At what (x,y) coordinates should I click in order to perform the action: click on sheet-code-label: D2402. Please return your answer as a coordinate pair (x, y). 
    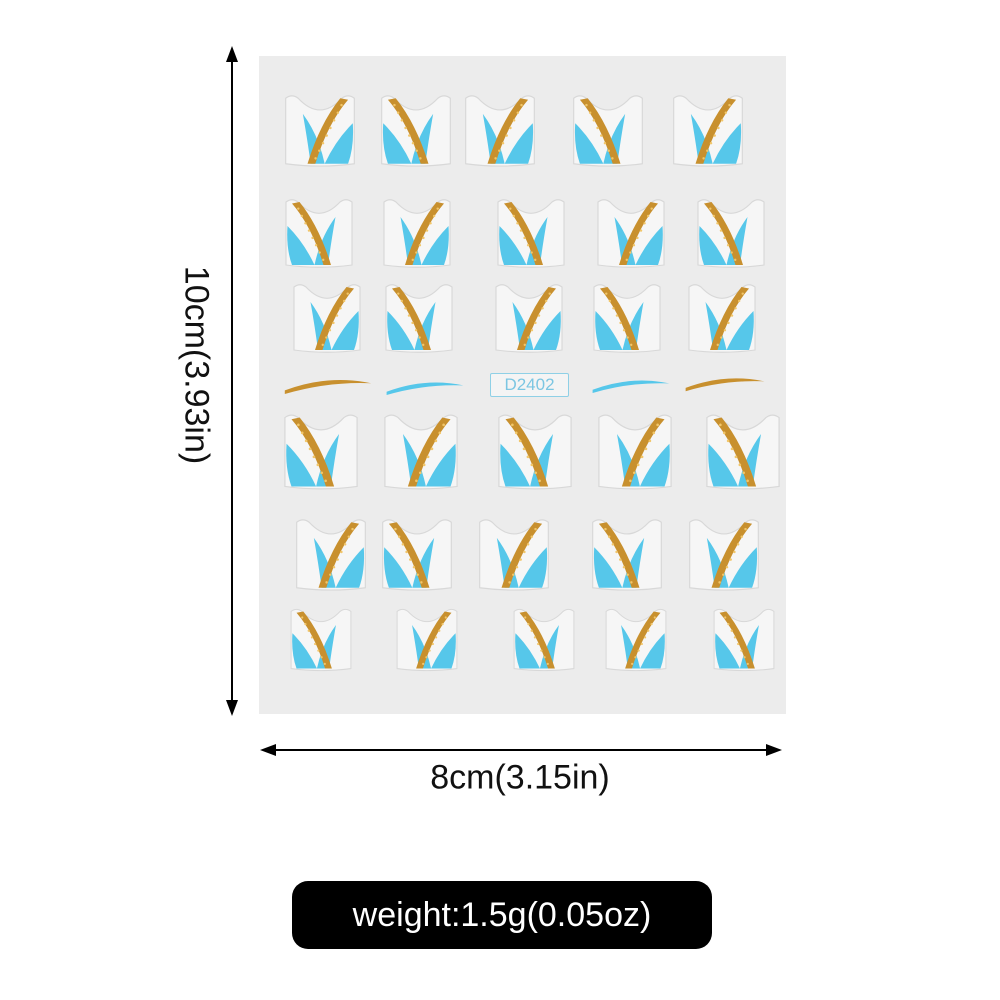
    Looking at the image, I should click on (529, 385).